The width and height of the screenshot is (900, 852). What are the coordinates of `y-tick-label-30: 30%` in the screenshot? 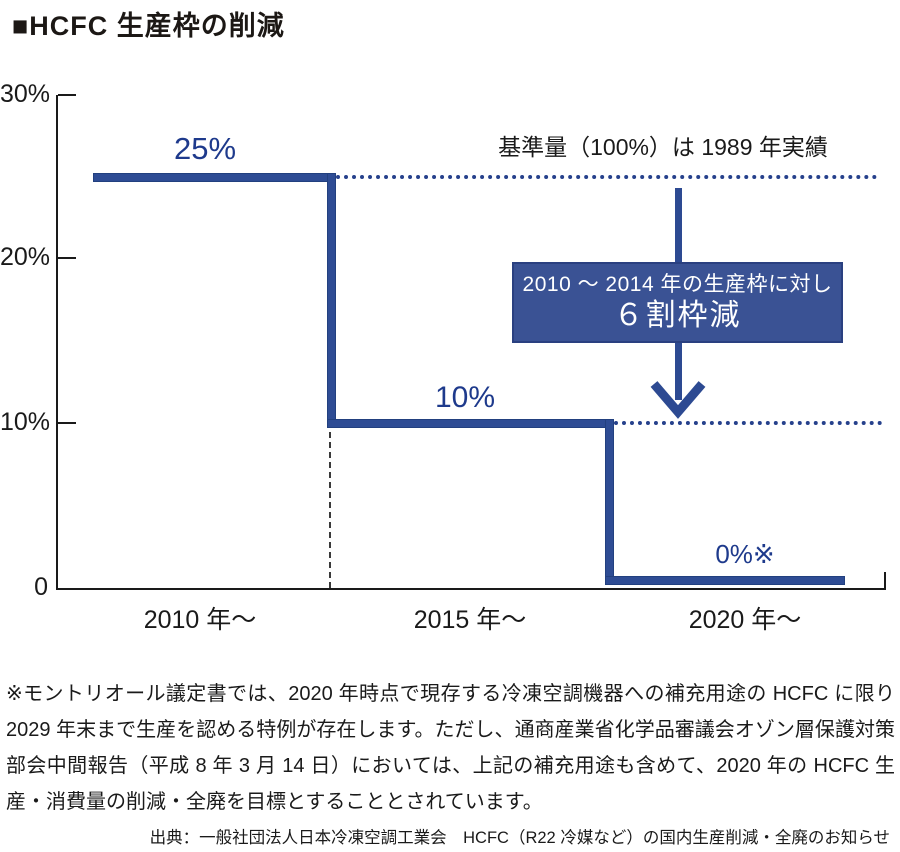 It's located at (25, 94).